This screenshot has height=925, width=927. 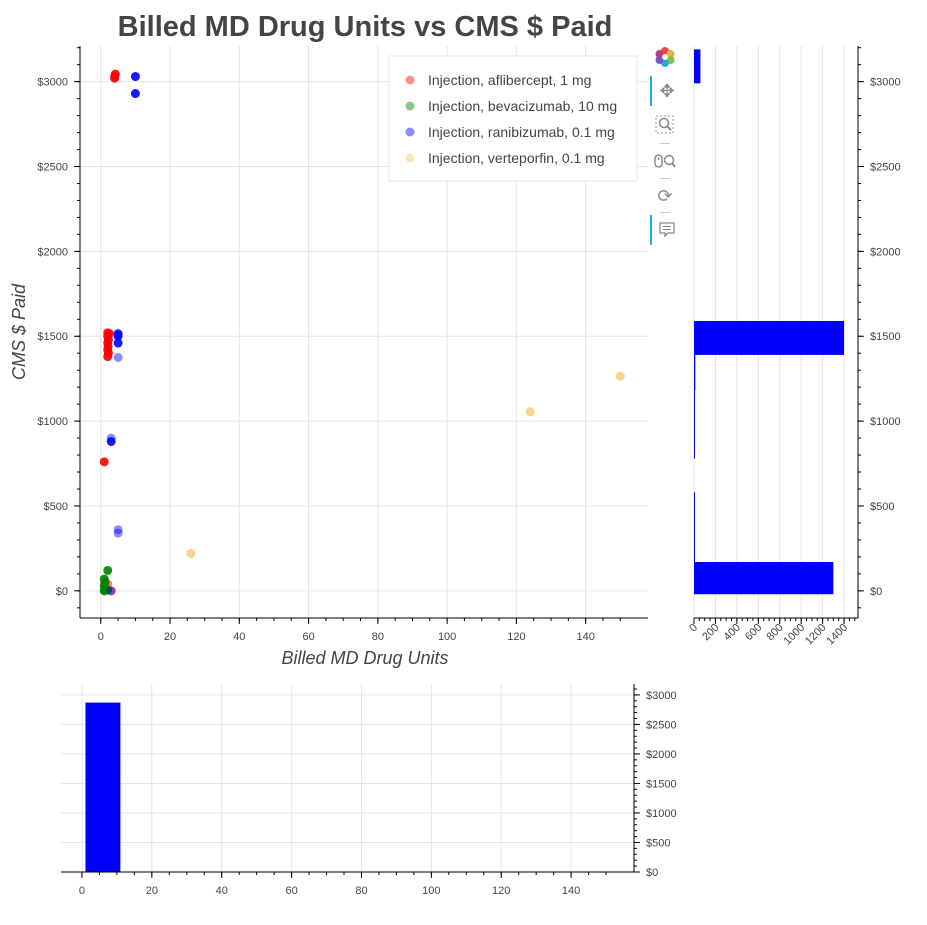 I want to click on x-tick-label: 60, so click(x=308, y=637).